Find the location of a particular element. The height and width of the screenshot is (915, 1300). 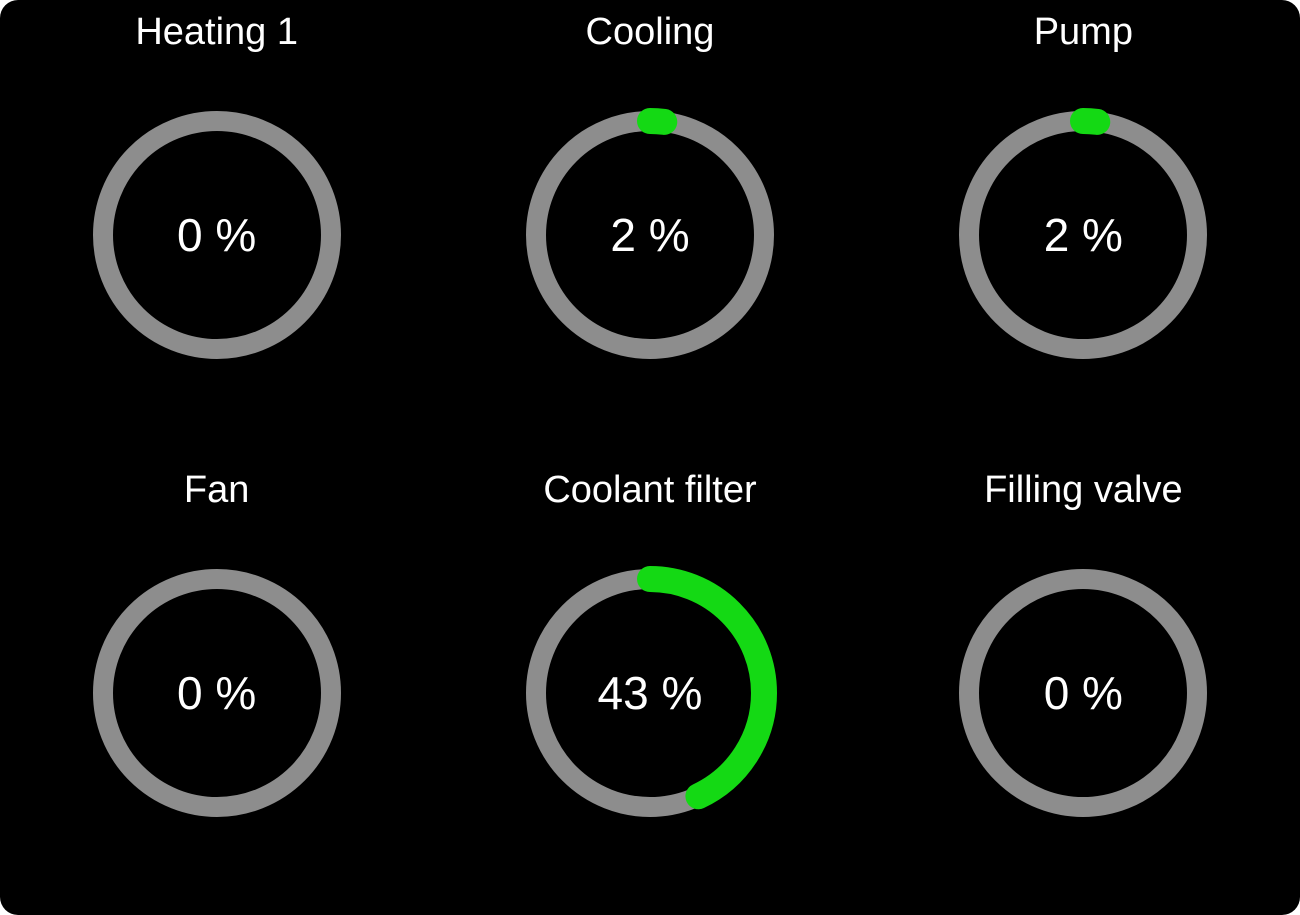

gauge-label: Heating 1 is located at coordinates (216, 32).